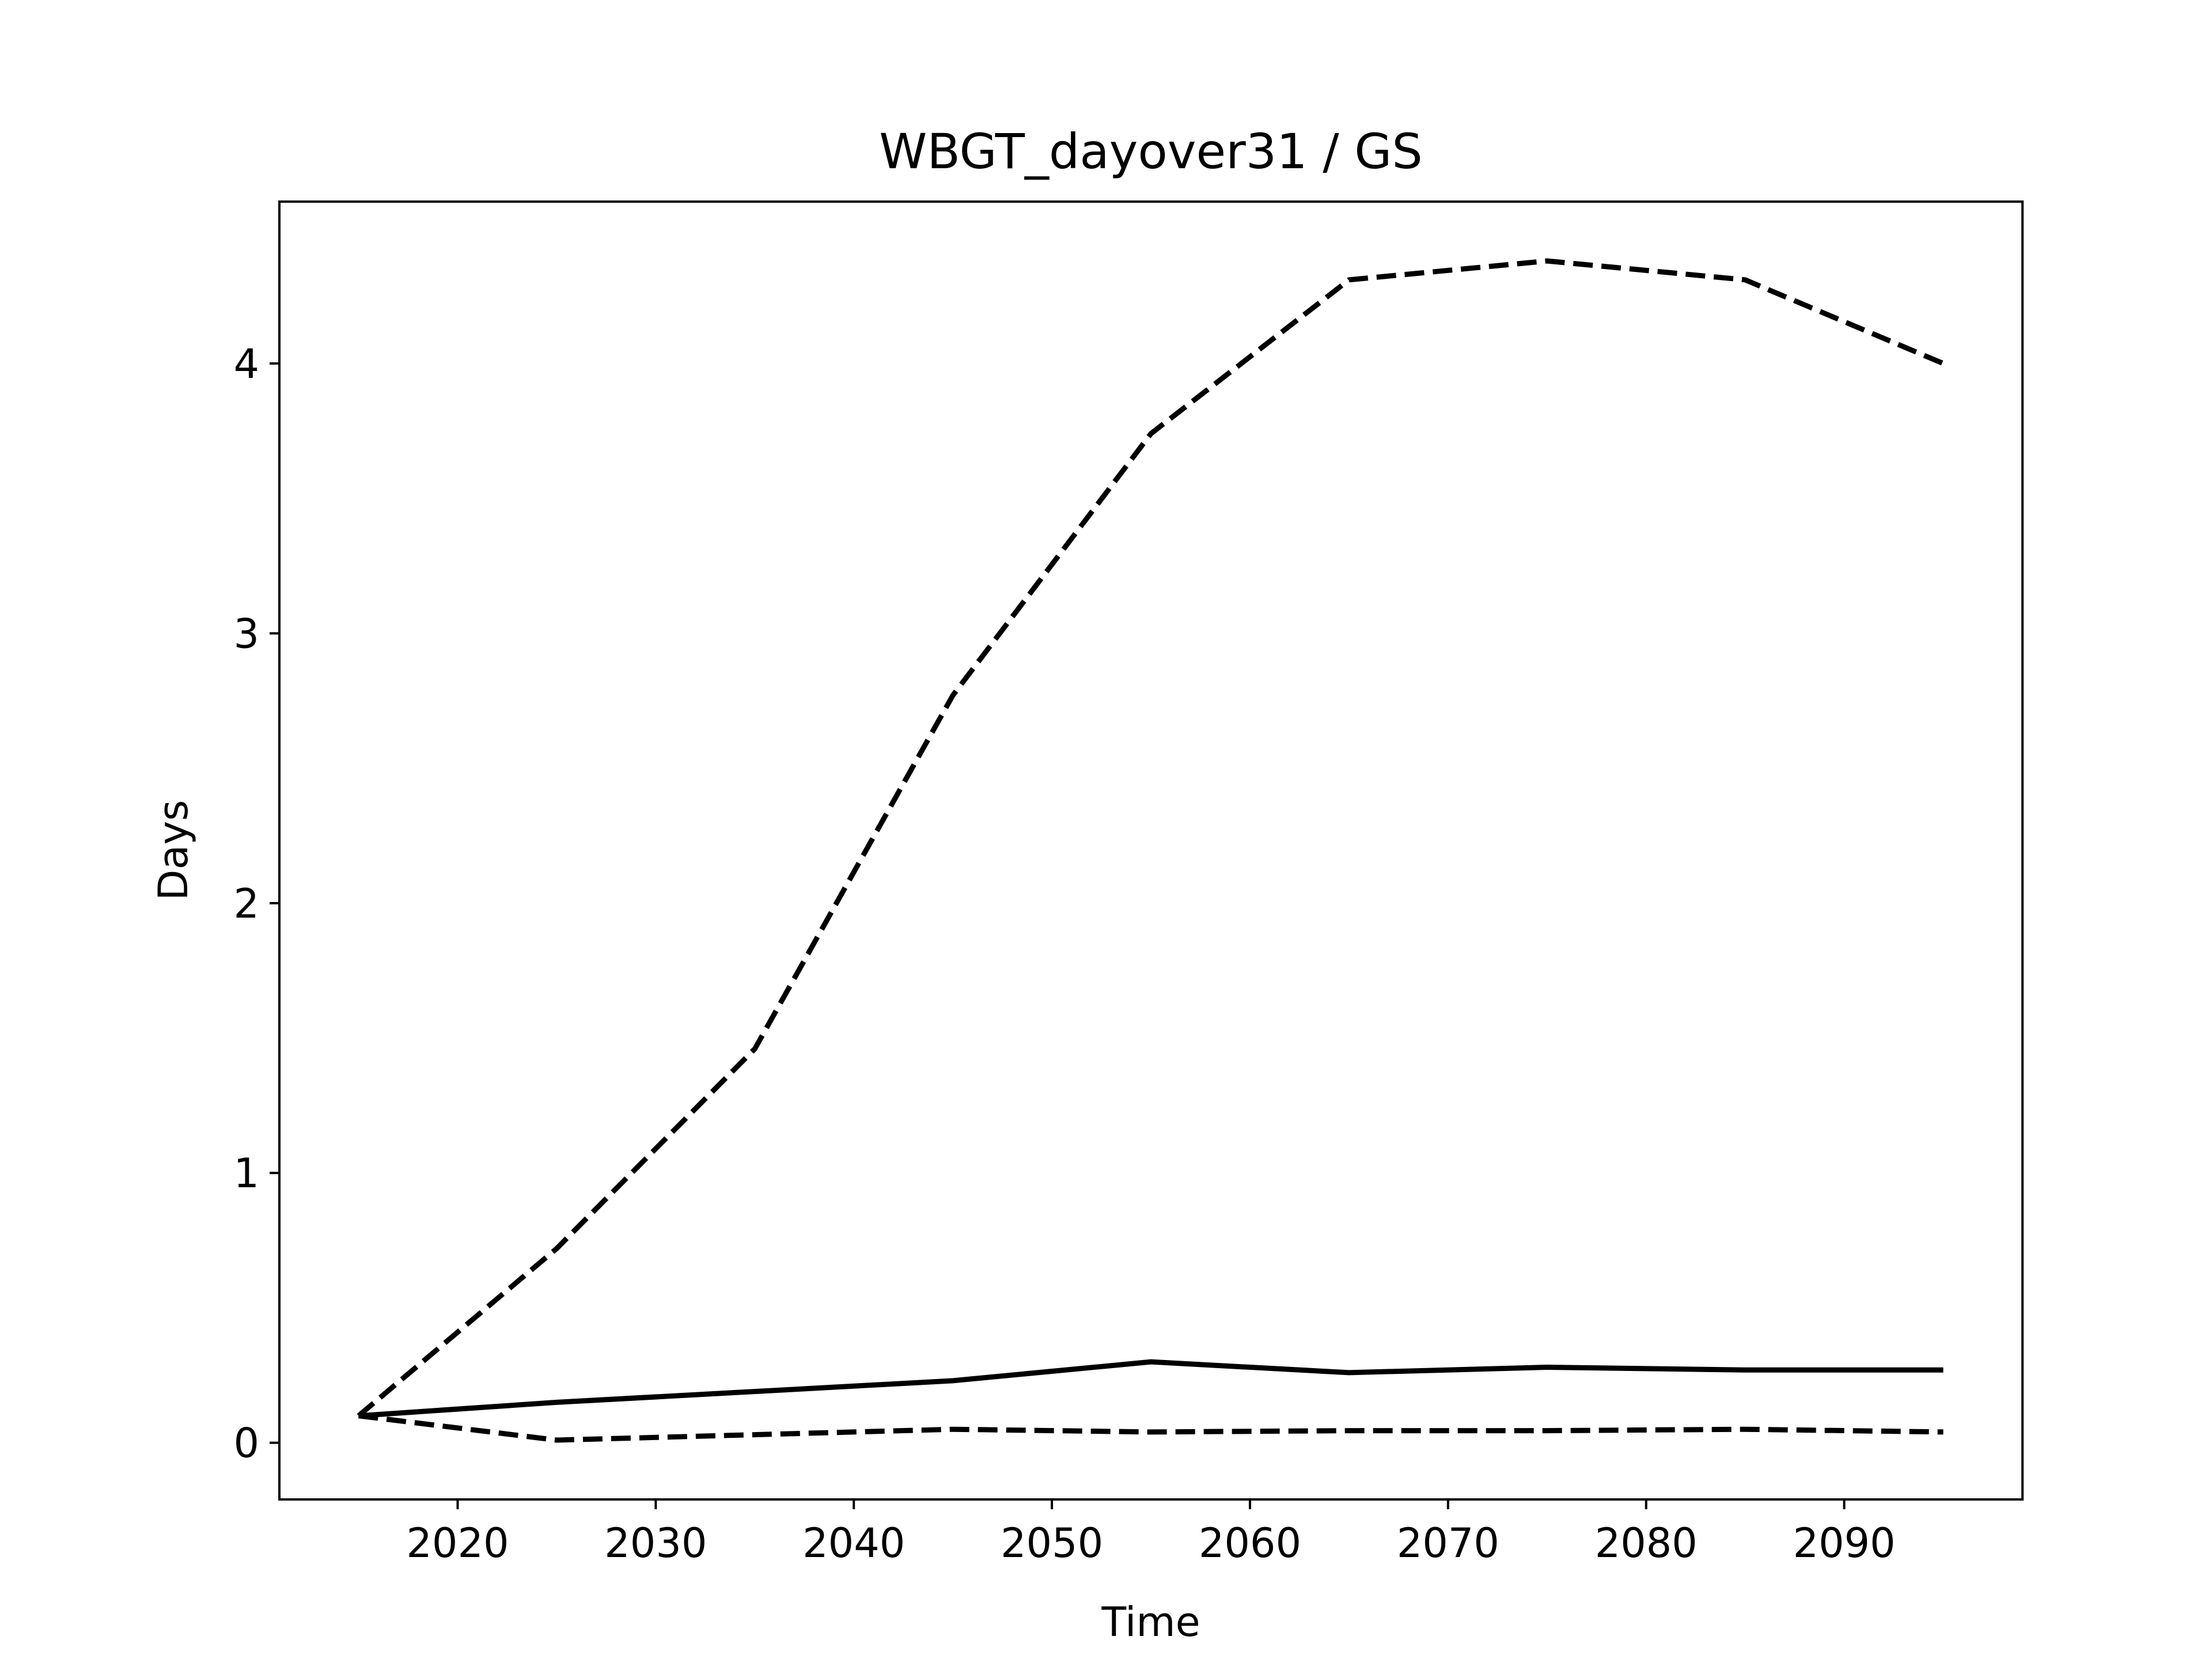 This screenshot has height=1659, width=2212. I want to click on y-axis-label: Days, so click(173, 850).